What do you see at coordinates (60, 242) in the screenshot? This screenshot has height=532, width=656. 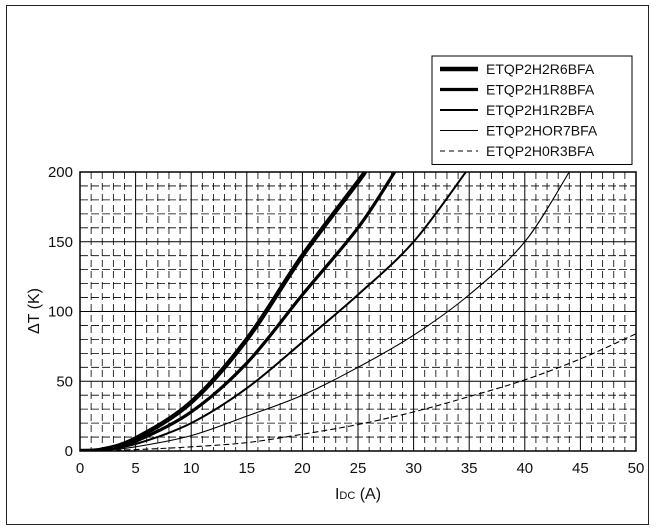 I see `y-tick-label: 150` at bounding box center [60, 242].